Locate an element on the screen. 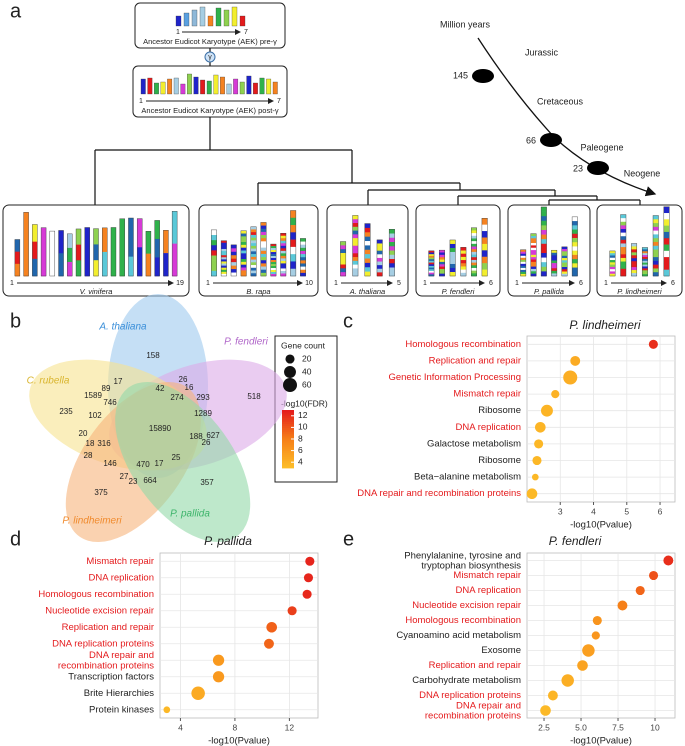 Image resolution: width=685 pixels, height=746 pixels. species-first: 1 is located at coordinates (208, 283).